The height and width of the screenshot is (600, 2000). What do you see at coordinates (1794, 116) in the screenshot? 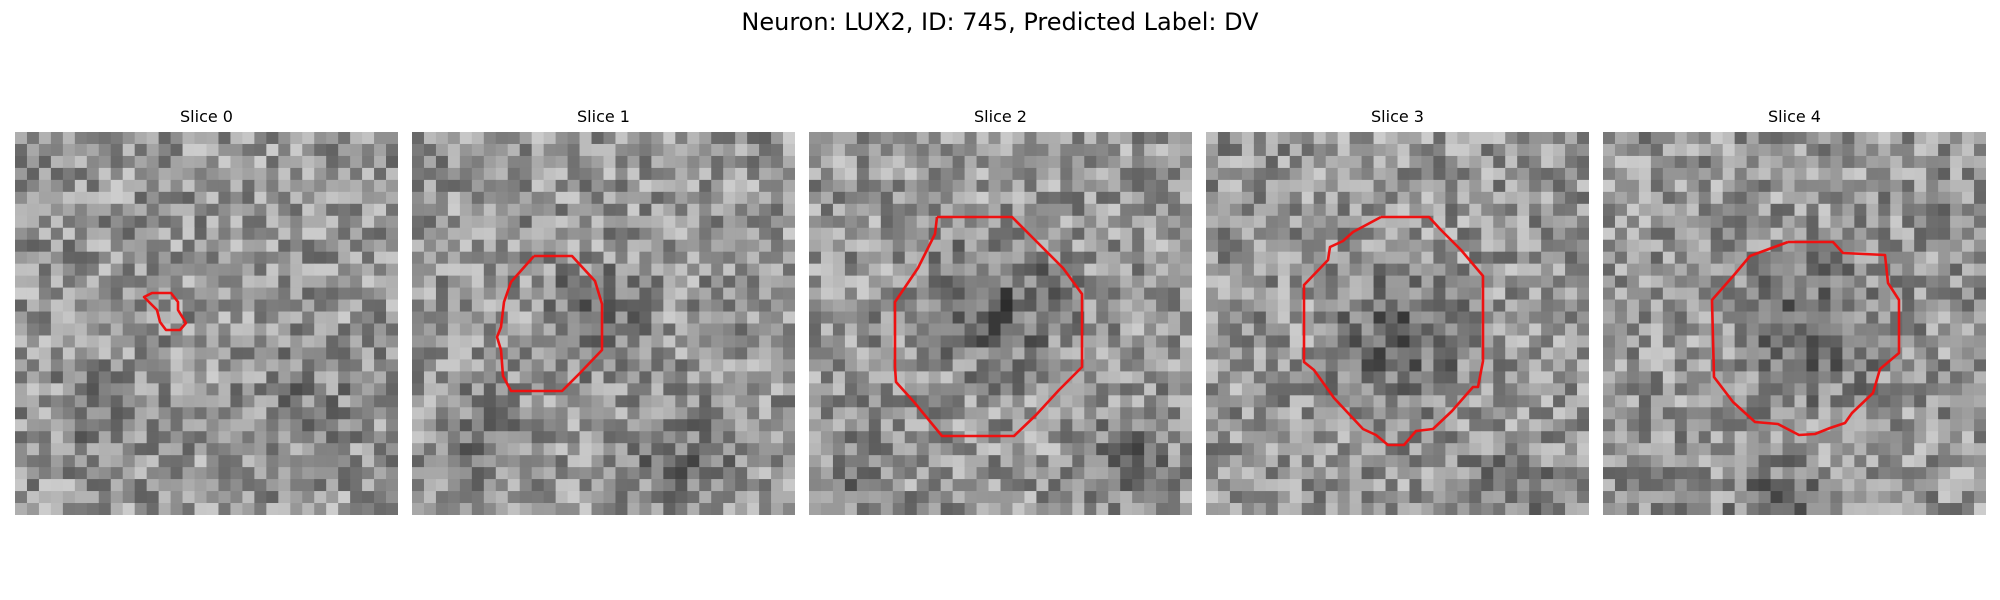
I see `slice-title-4: Slice 4` at bounding box center [1794, 116].